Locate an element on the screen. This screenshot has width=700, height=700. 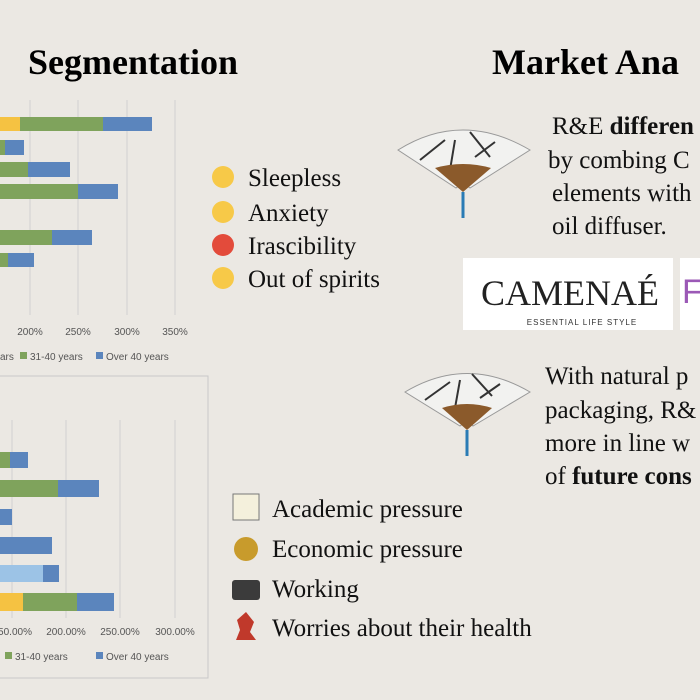
tick-label: 300% is located at coordinates (127, 332).